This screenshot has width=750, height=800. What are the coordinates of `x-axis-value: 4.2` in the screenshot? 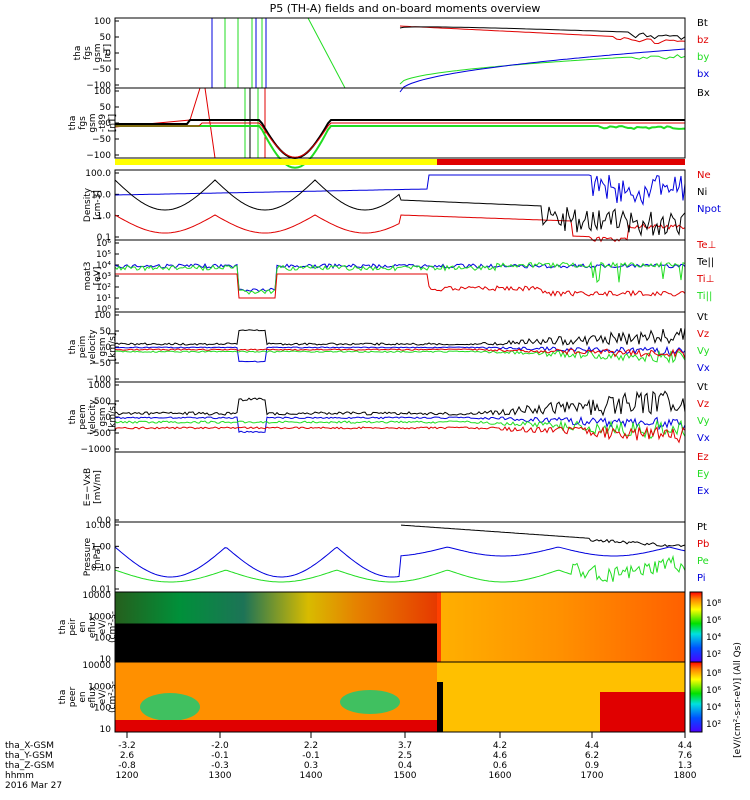 It's located at (500, 746).